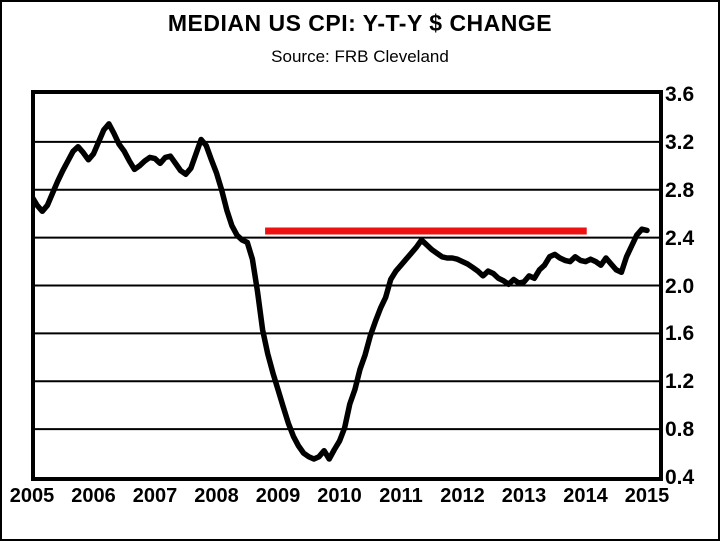 This screenshot has width=720, height=541. I want to click on y-tick-label: 2.8, so click(680, 190).